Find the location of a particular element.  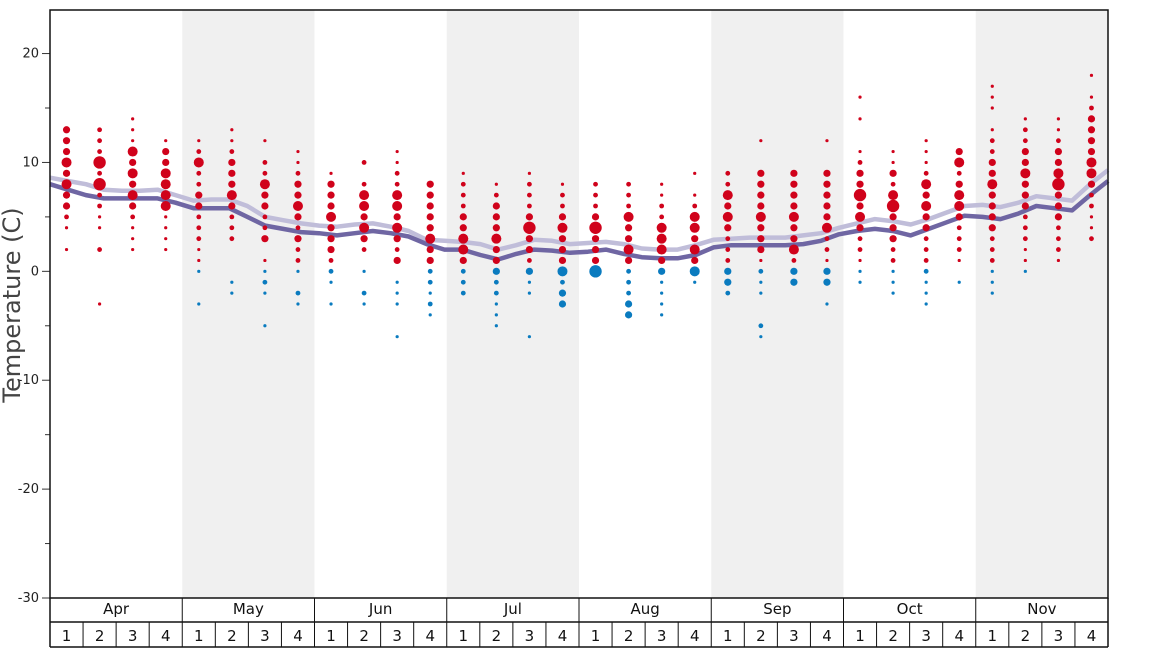

week-label: 3 is located at coordinates (926, 636).